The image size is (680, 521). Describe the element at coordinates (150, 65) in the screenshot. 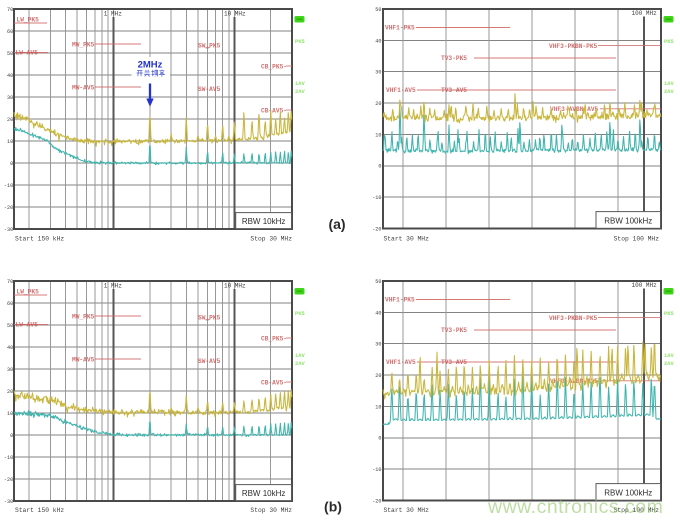

I see `svg-text: 2MHz` at that location.